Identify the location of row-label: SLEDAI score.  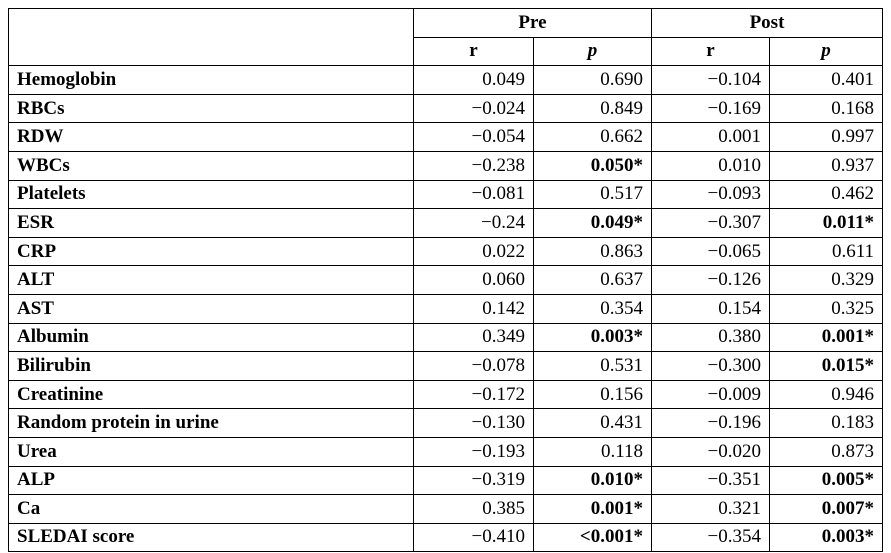
(211, 537).